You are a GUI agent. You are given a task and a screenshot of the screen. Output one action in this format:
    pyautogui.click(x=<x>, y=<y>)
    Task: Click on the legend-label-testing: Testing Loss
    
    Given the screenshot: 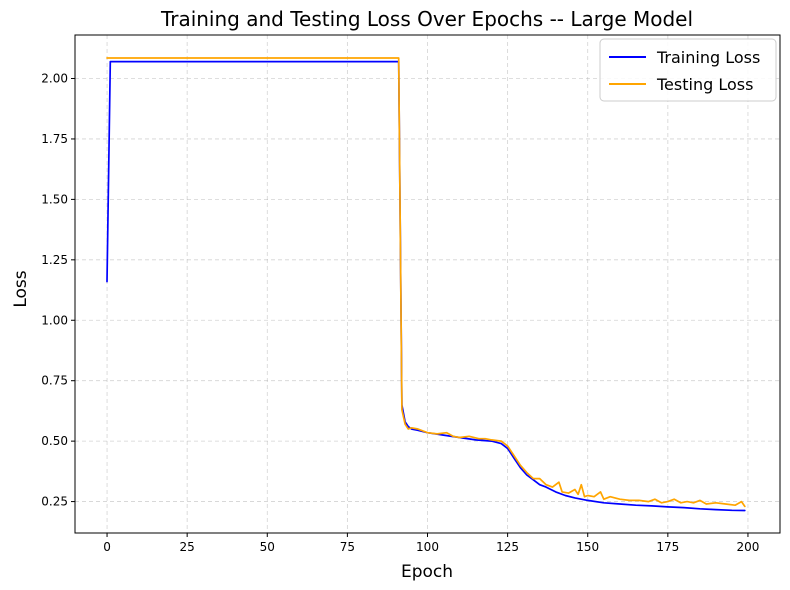 What is the action you would take?
    pyautogui.click(x=704, y=84)
    